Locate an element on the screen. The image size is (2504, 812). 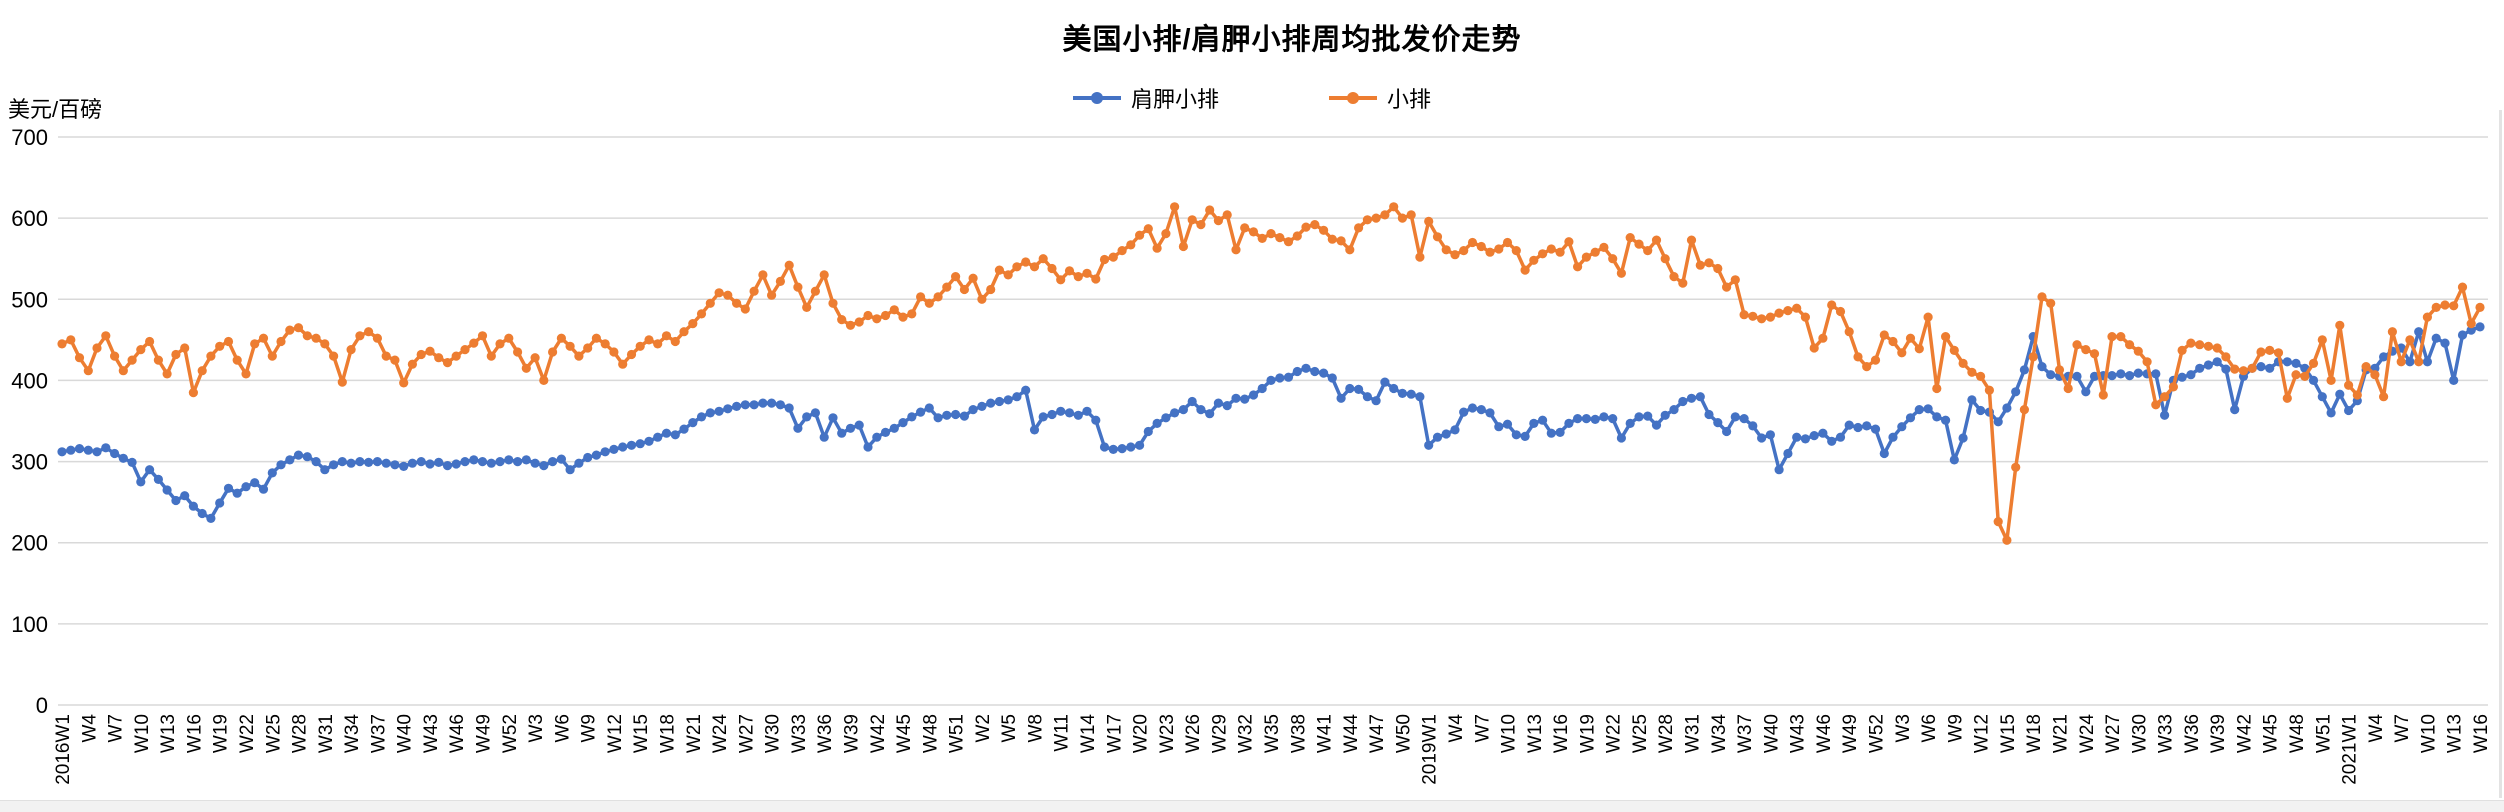
svg-text: W41 is located at coordinates (1325, 733).